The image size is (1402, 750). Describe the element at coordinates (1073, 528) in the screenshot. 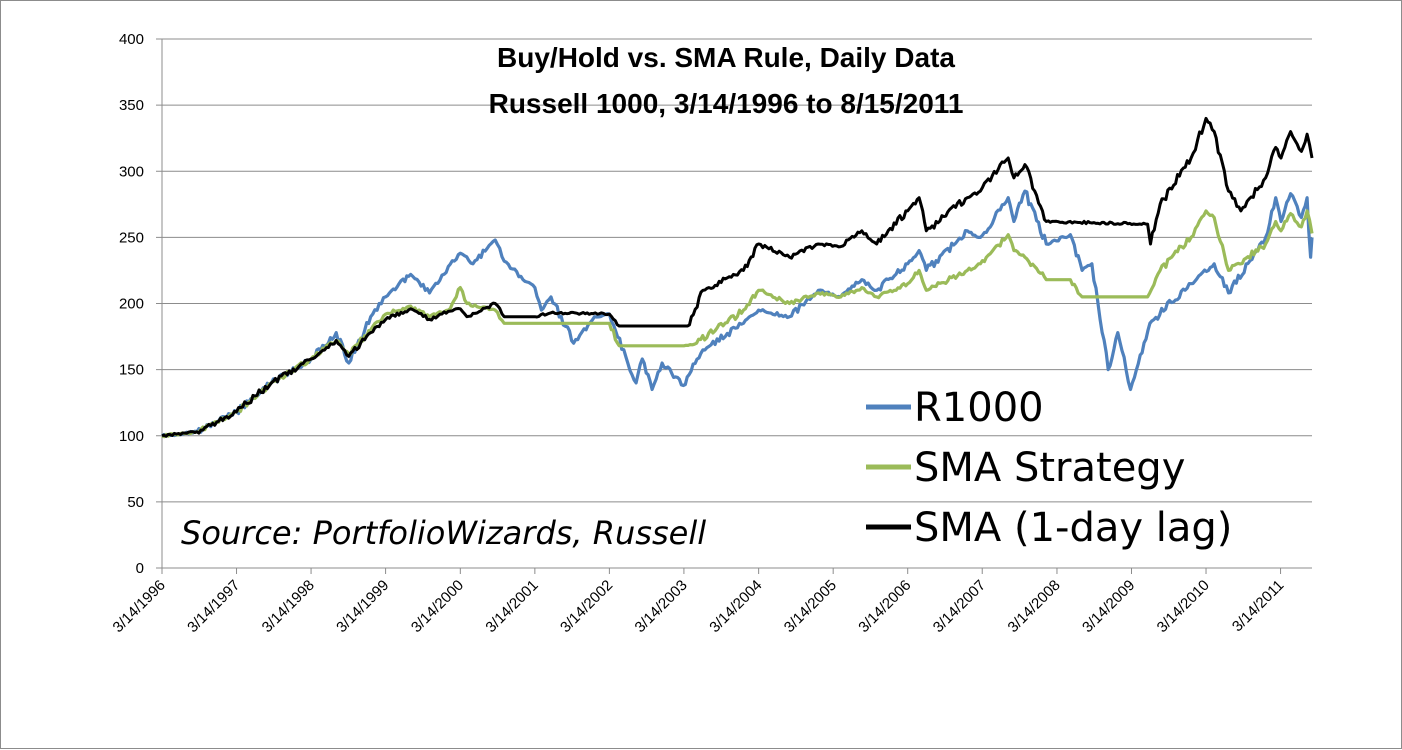

I see `legend-label: SMA (1-day lag)` at that location.